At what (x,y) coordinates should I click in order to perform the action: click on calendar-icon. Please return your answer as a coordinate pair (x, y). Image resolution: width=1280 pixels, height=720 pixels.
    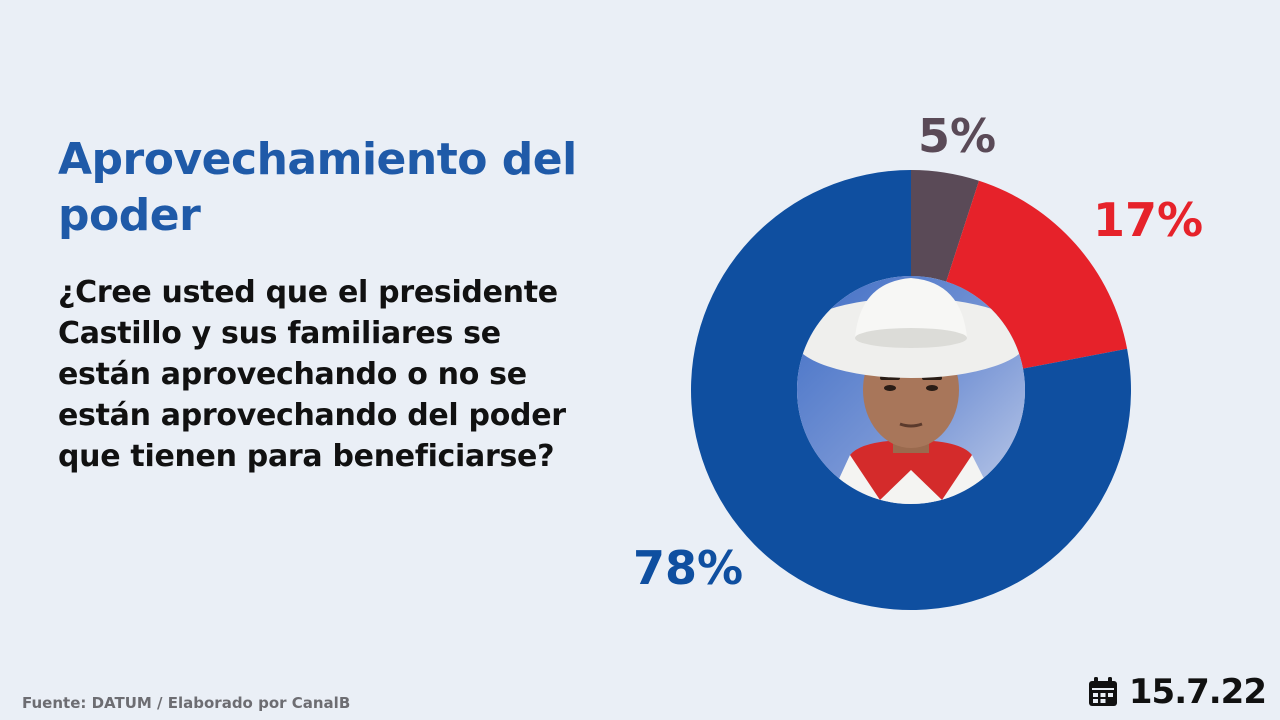
    Looking at the image, I should click on (1102, 691).